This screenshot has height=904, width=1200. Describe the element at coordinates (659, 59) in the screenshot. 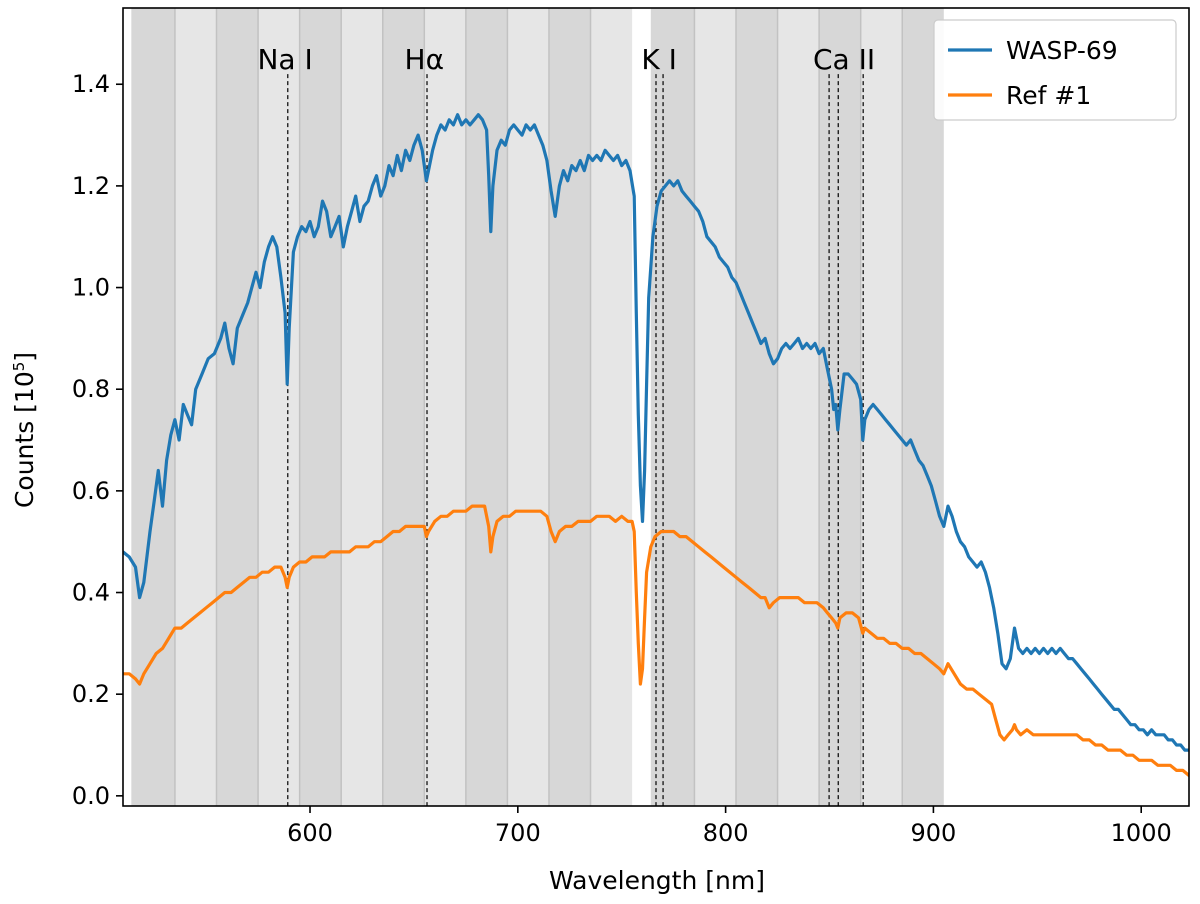

I see `spectral-line-label: K I` at that location.